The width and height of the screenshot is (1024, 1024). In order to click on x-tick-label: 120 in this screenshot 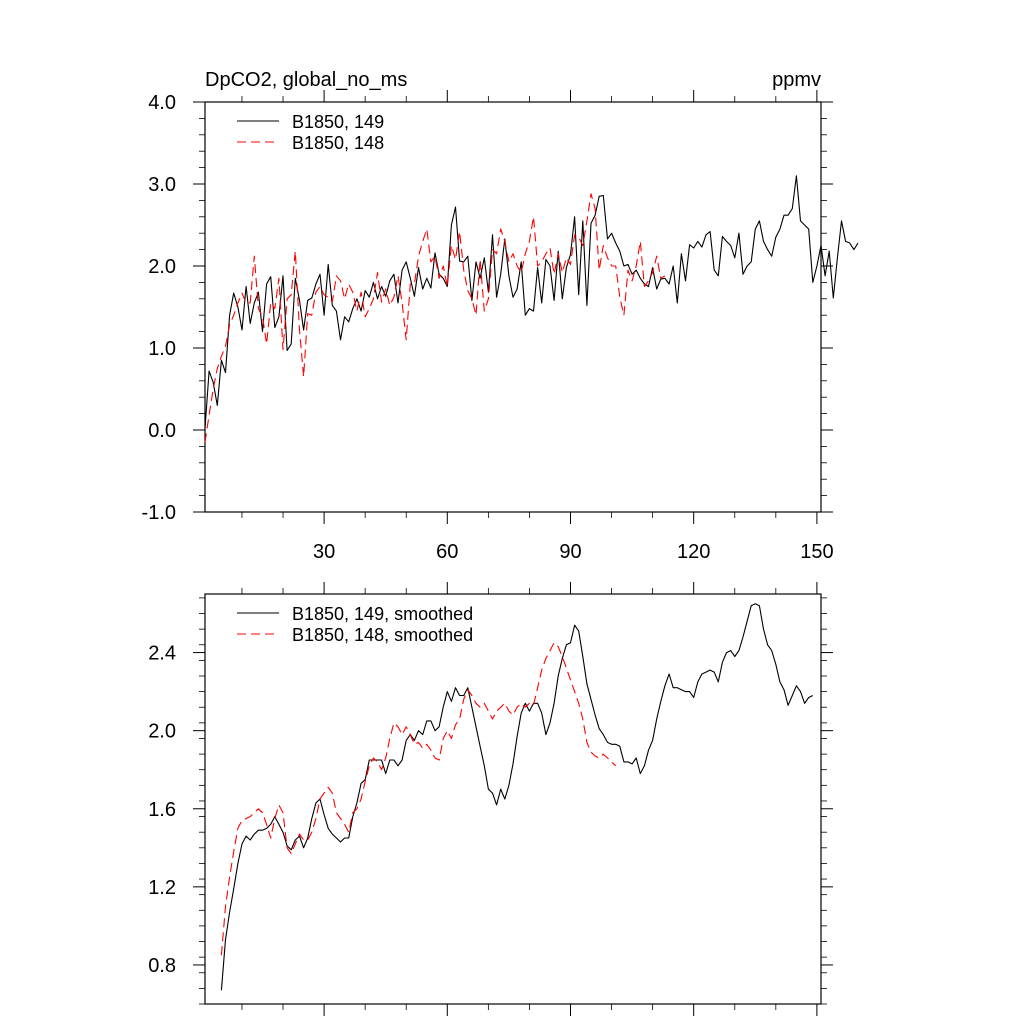, I will do `click(693, 552)`.